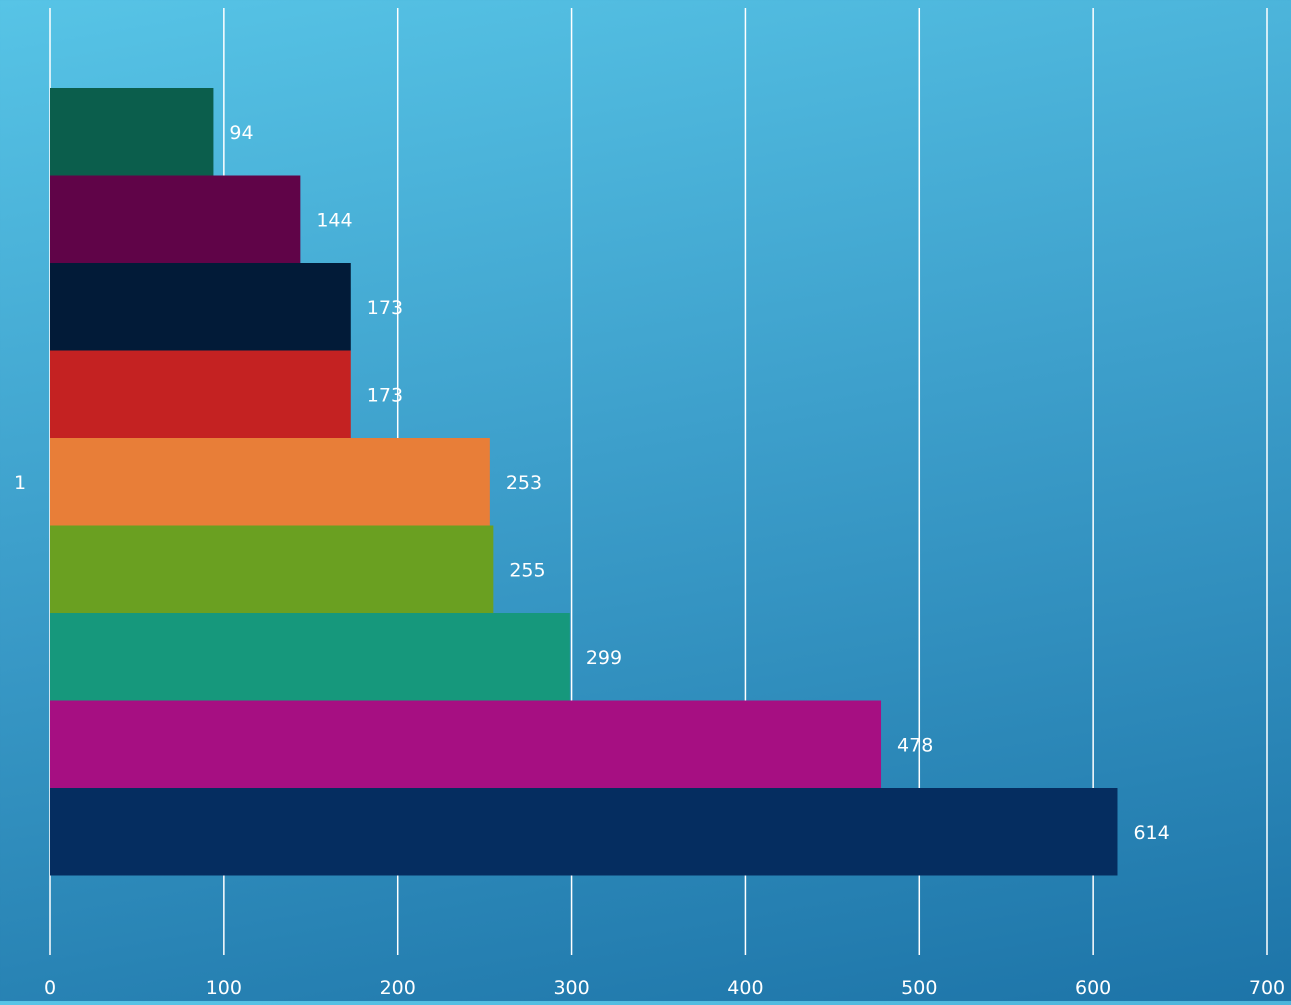  Describe the element at coordinates (919, 988) in the screenshot. I see `x-tick-label: 500` at that location.